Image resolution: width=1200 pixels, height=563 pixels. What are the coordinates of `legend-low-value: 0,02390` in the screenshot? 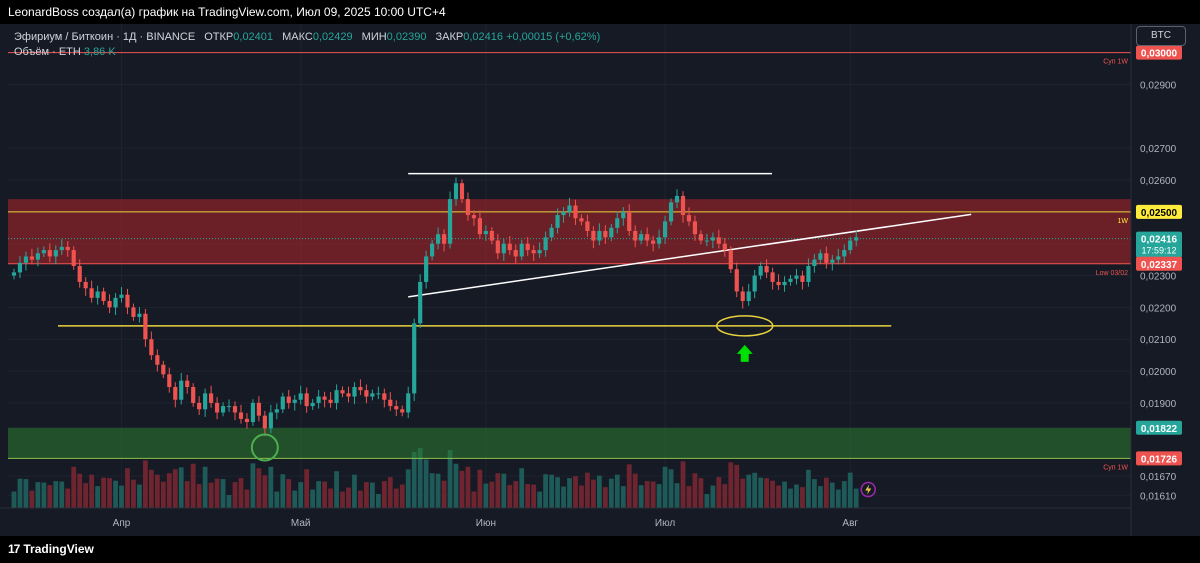 It's located at (406, 37).